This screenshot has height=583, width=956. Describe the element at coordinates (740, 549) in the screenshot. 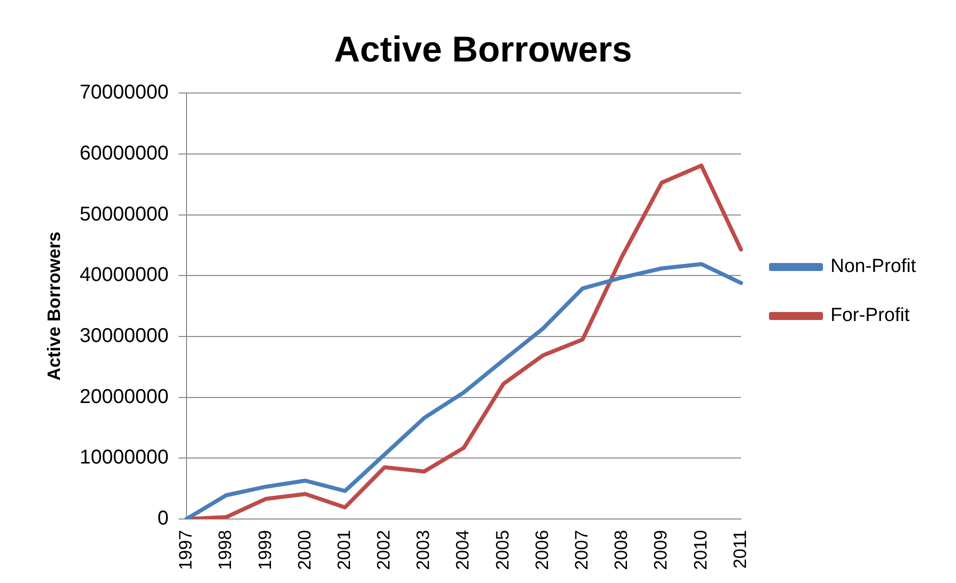

I see `x-tick-label: 2011` at that location.